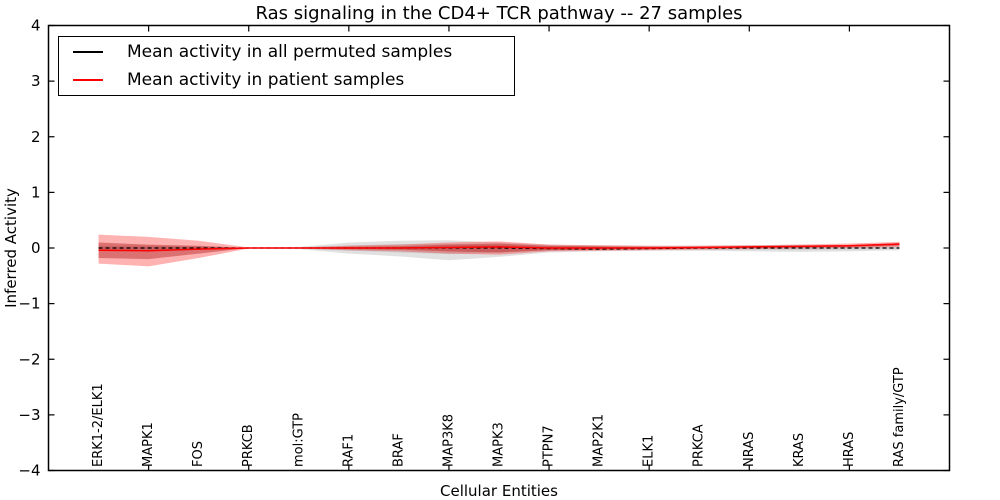 This screenshot has height=500, width=1000. What do you see at coordinates (649, 451) in the screenshot?
I see `entity-label: ELK1` at bounding box center [649, 451].